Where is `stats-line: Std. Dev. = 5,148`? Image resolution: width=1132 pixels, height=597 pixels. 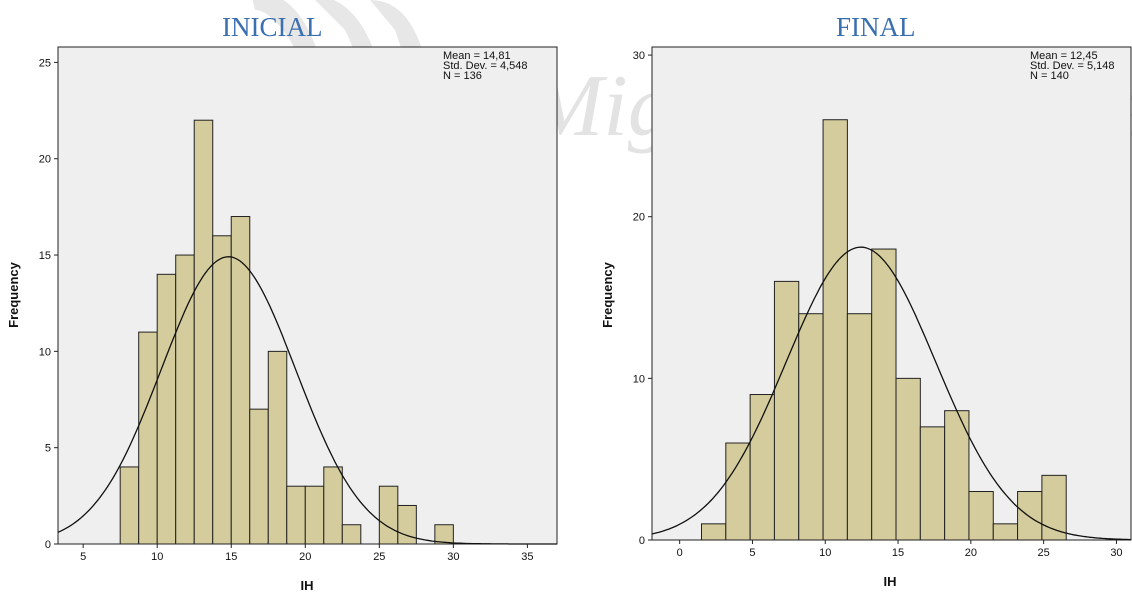
stats-line: Std. Dev. = 5,148 is located at coordinates (1072, 66).